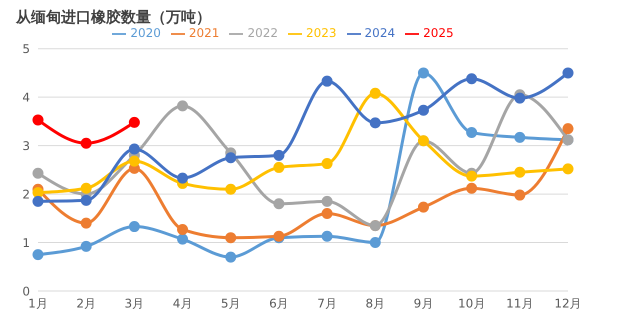 The image size is (618, 320). I want to click on x-tick-label: 11月, so click(520, 303).